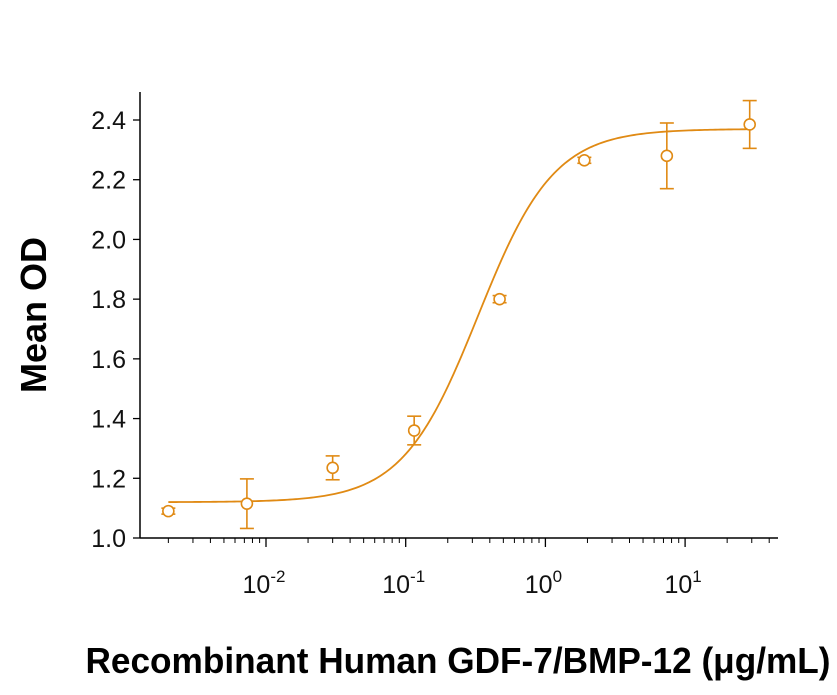  I want to click on y-tick-label: 2.2, so click(108, 181).